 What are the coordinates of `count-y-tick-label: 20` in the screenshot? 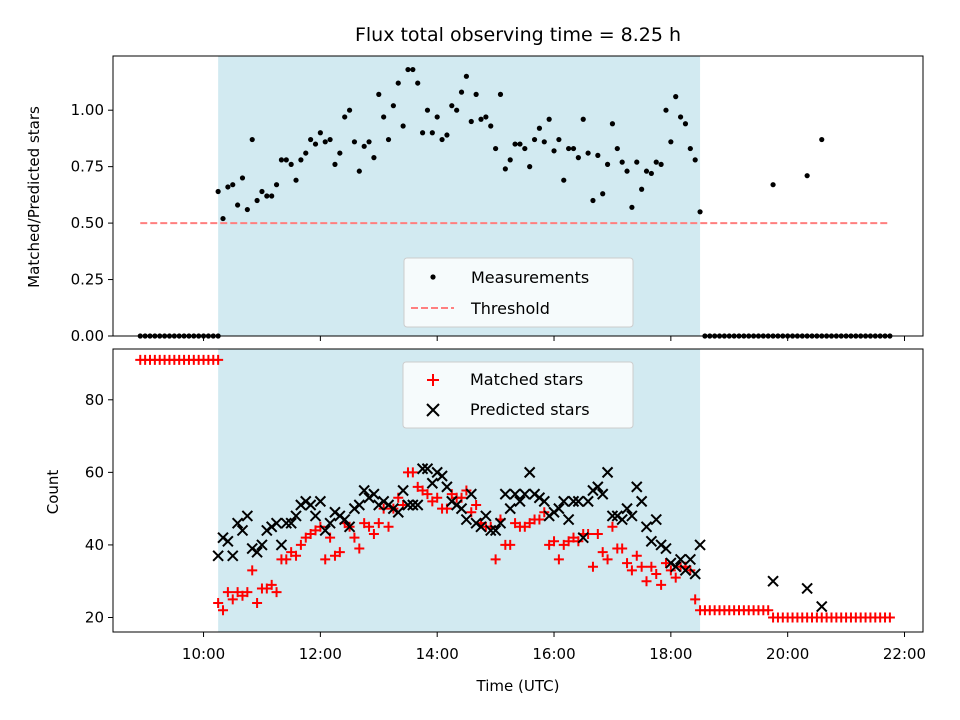 It's located at (94, 617).